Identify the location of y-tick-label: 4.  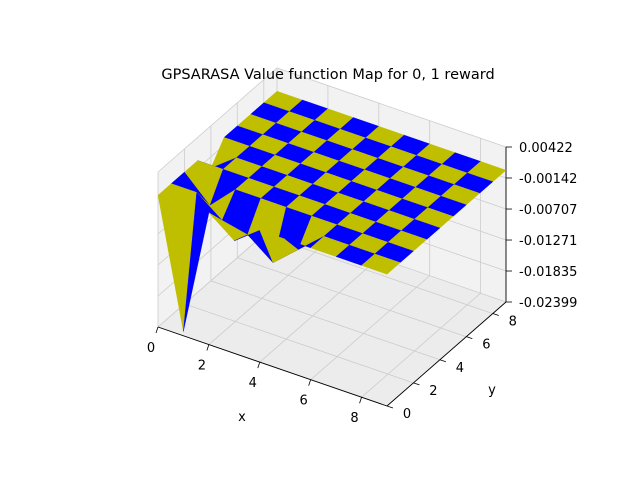
(460, 368).